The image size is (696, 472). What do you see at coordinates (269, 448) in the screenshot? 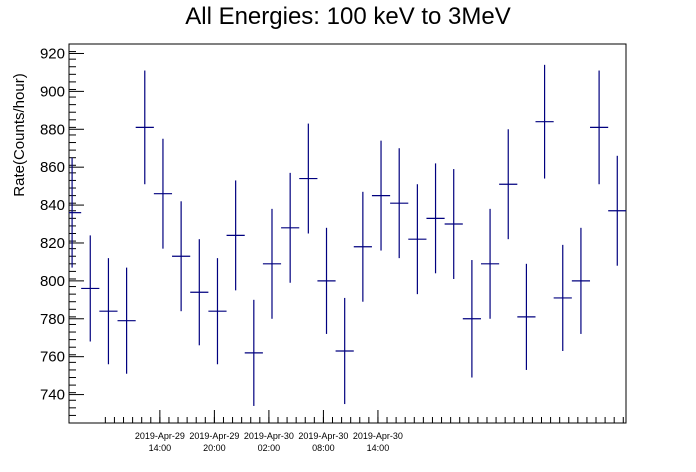
I see `x-tick-time: 02:00` at bounding box center [269, 448].